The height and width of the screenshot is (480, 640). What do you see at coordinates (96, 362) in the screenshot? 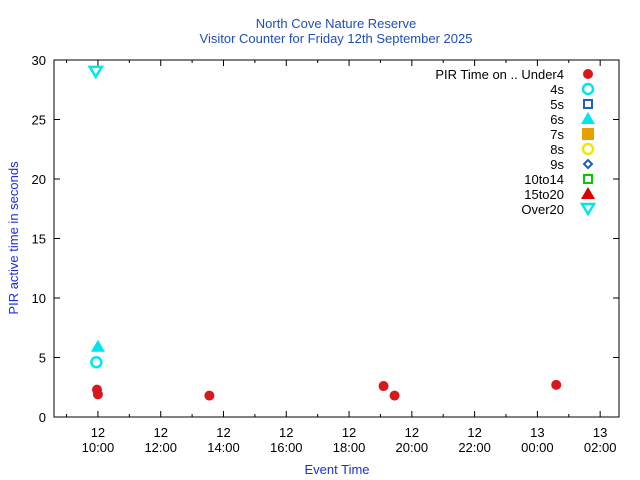
I see `data-point-4s` at bounding box center [96, 362].